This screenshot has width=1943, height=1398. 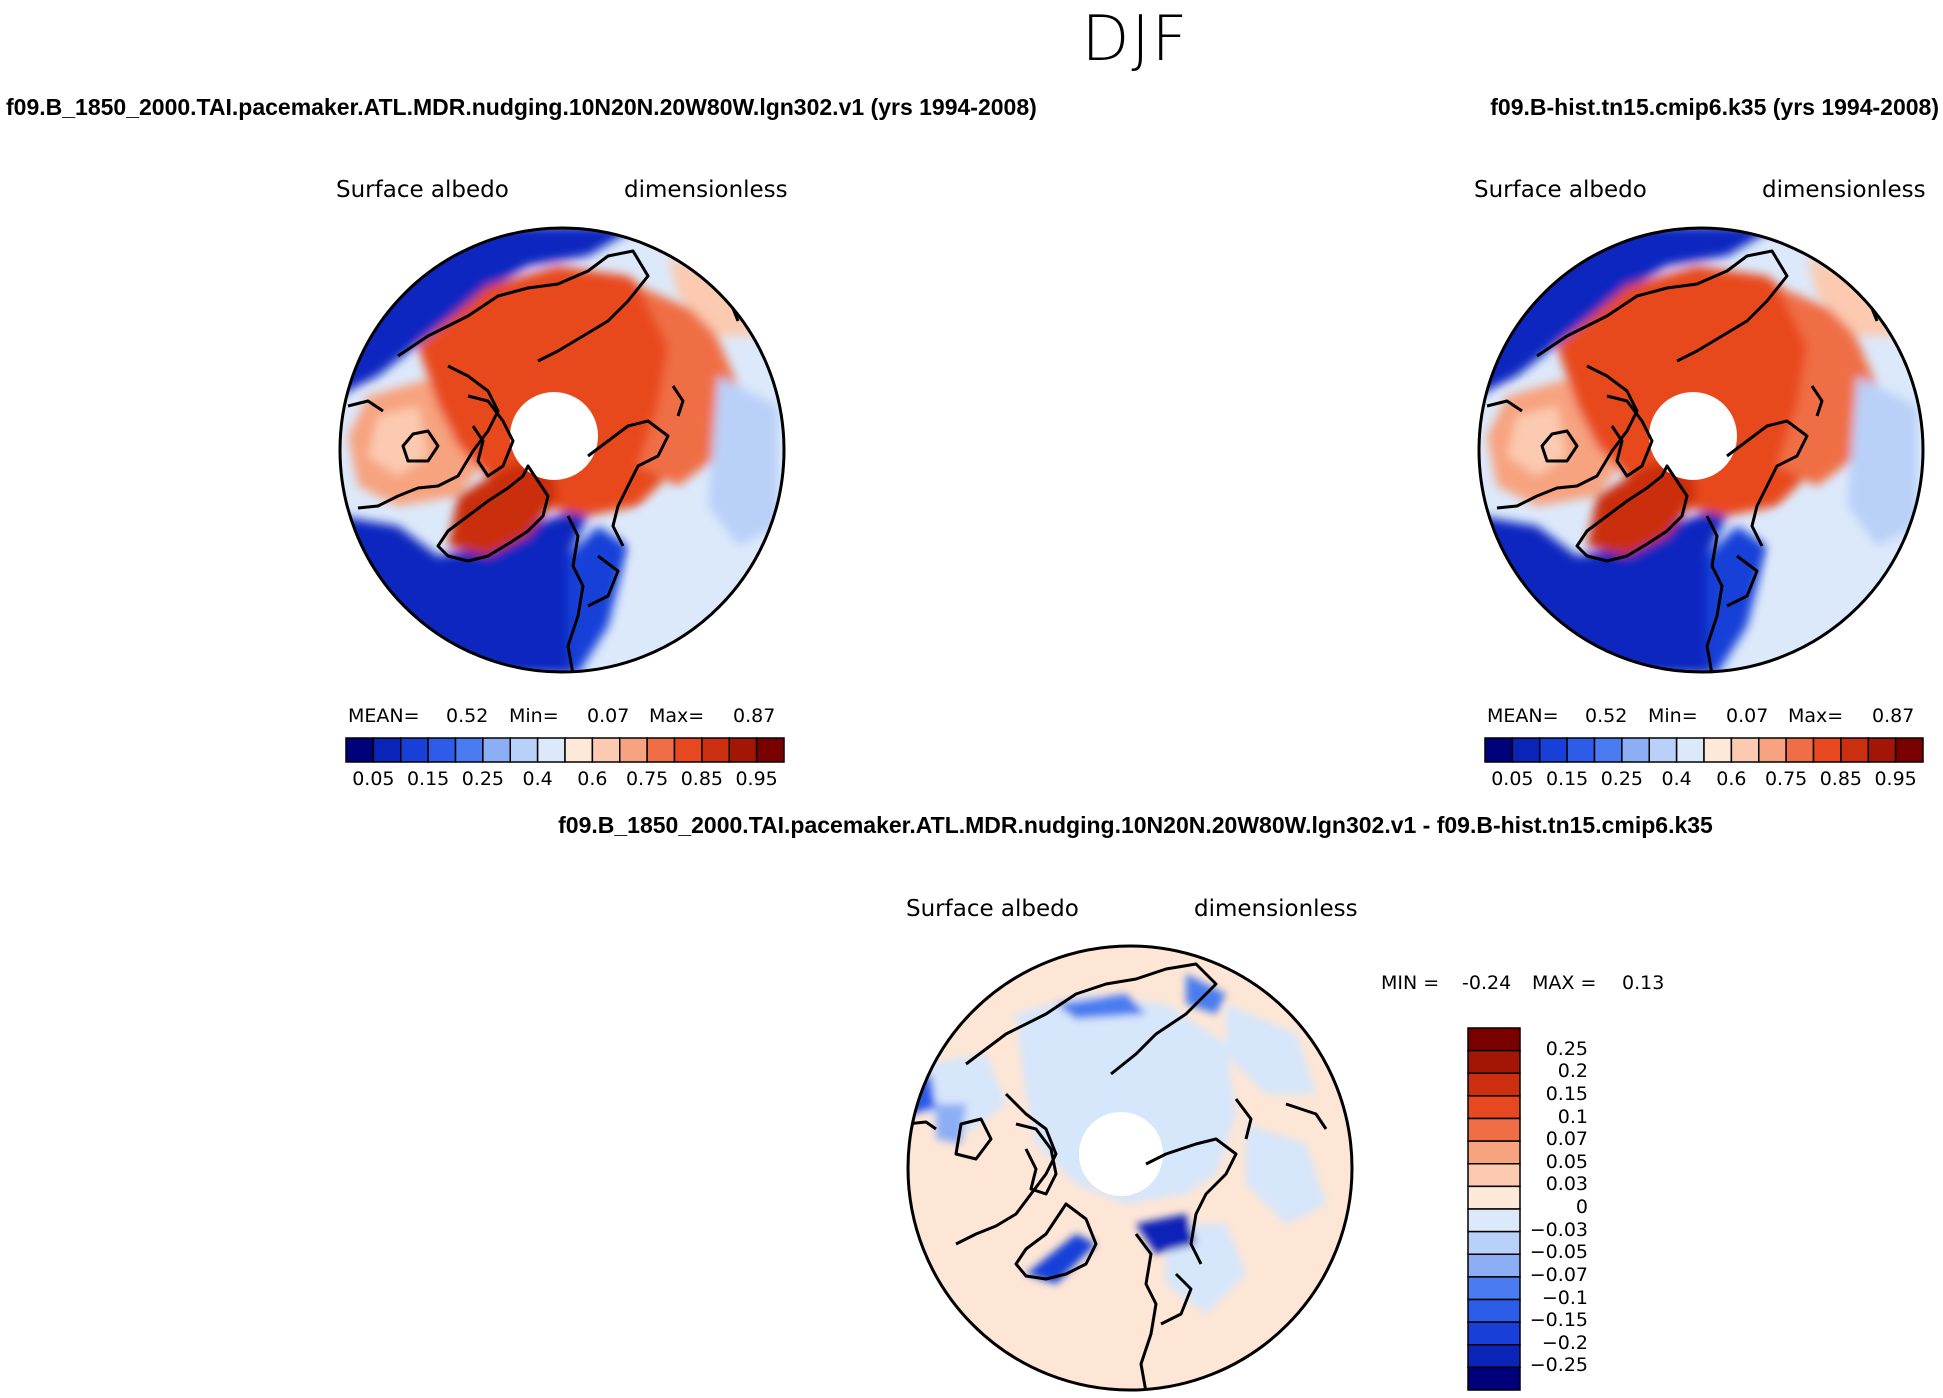 What do you see at coordinates (503, 506) in the screenshot?
I see `greenland-high-albedo` at bounding box center [503, 506].